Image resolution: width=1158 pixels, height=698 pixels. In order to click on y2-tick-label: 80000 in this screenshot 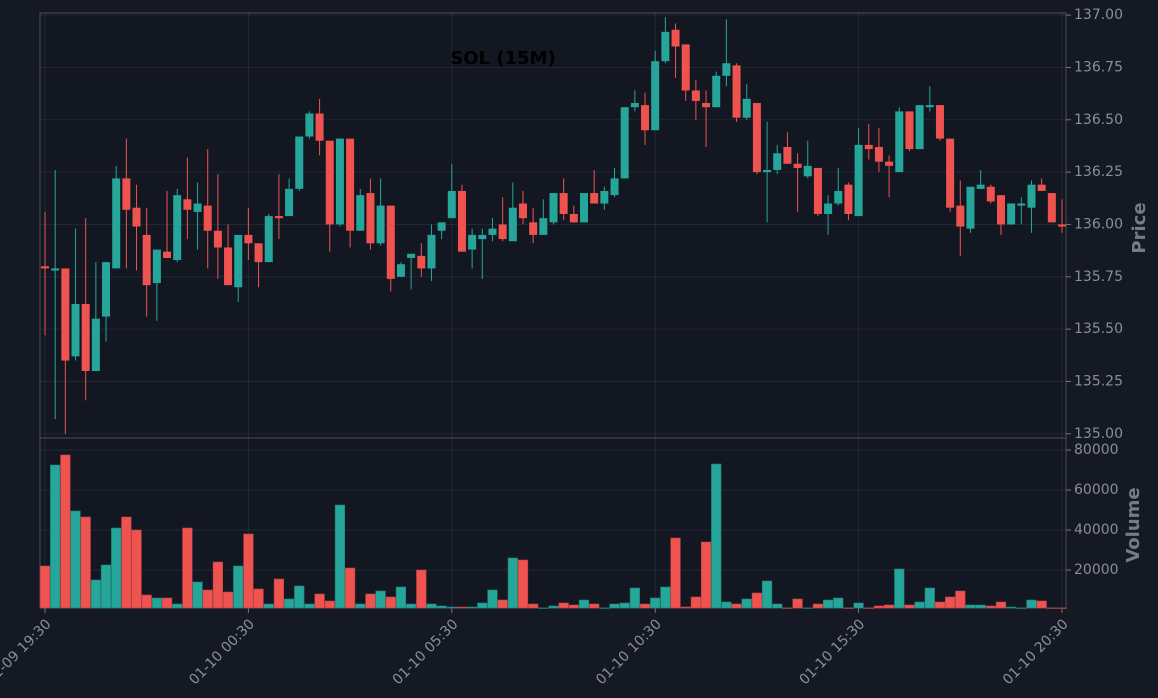, I will do `click(1096, 450)`.